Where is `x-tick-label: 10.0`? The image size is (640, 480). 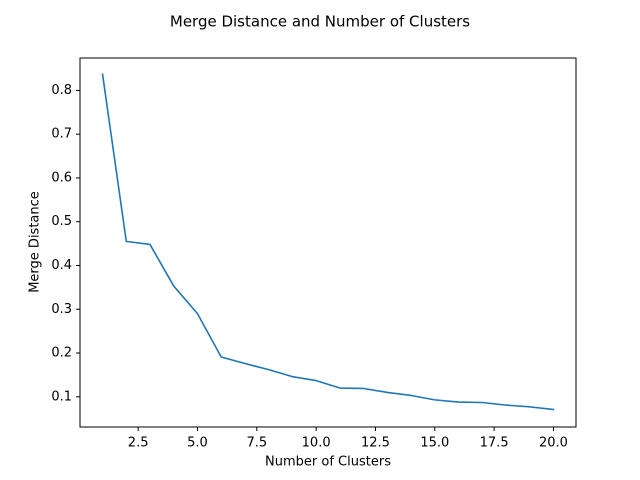
x-tick-label: 10.0 is located at coordinates (316, 443).